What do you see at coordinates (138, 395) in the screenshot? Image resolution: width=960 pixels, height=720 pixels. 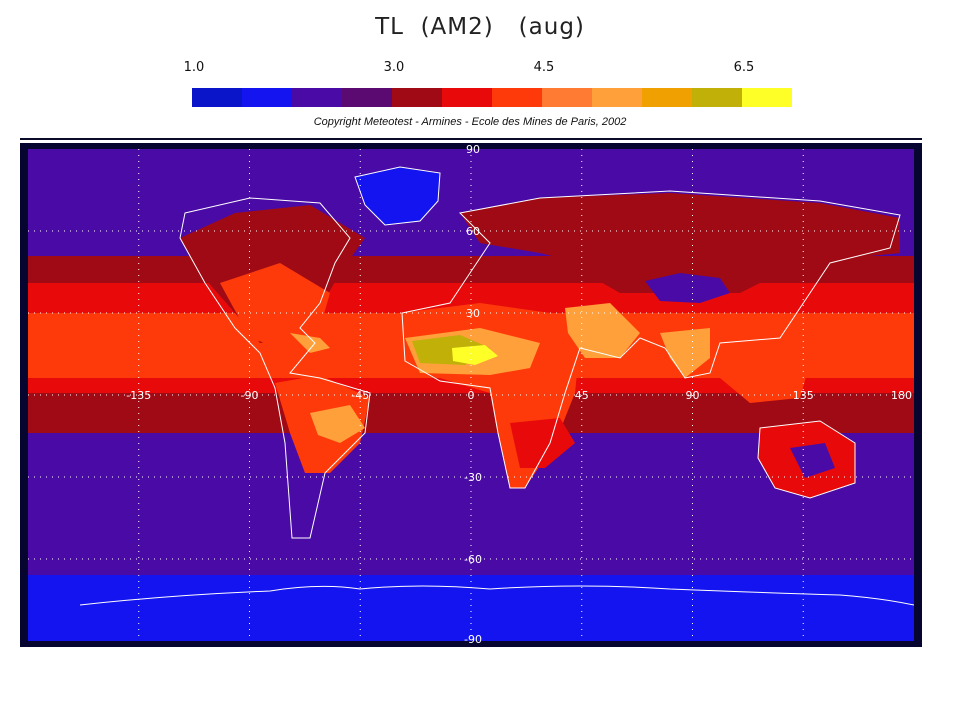 I see `longitude-label: -135` at bounding box center [138, 395].